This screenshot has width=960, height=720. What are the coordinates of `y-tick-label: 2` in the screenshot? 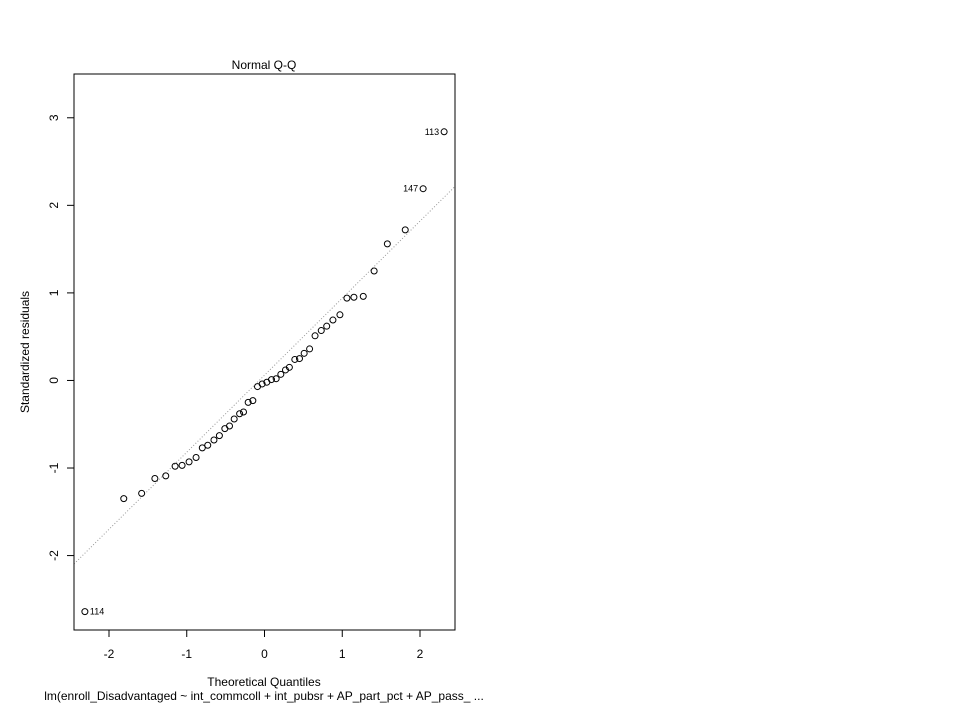 It's located at (54, 205).